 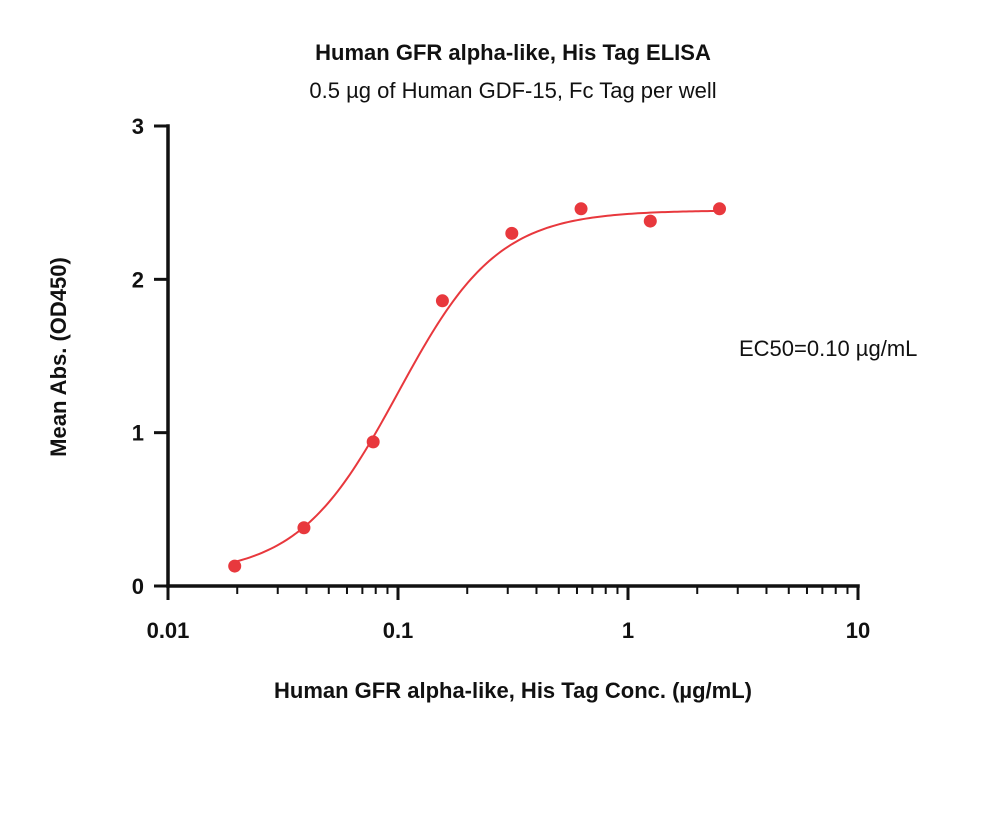 I want to click on y-tick-label: 2, so click(x=138, y=279).